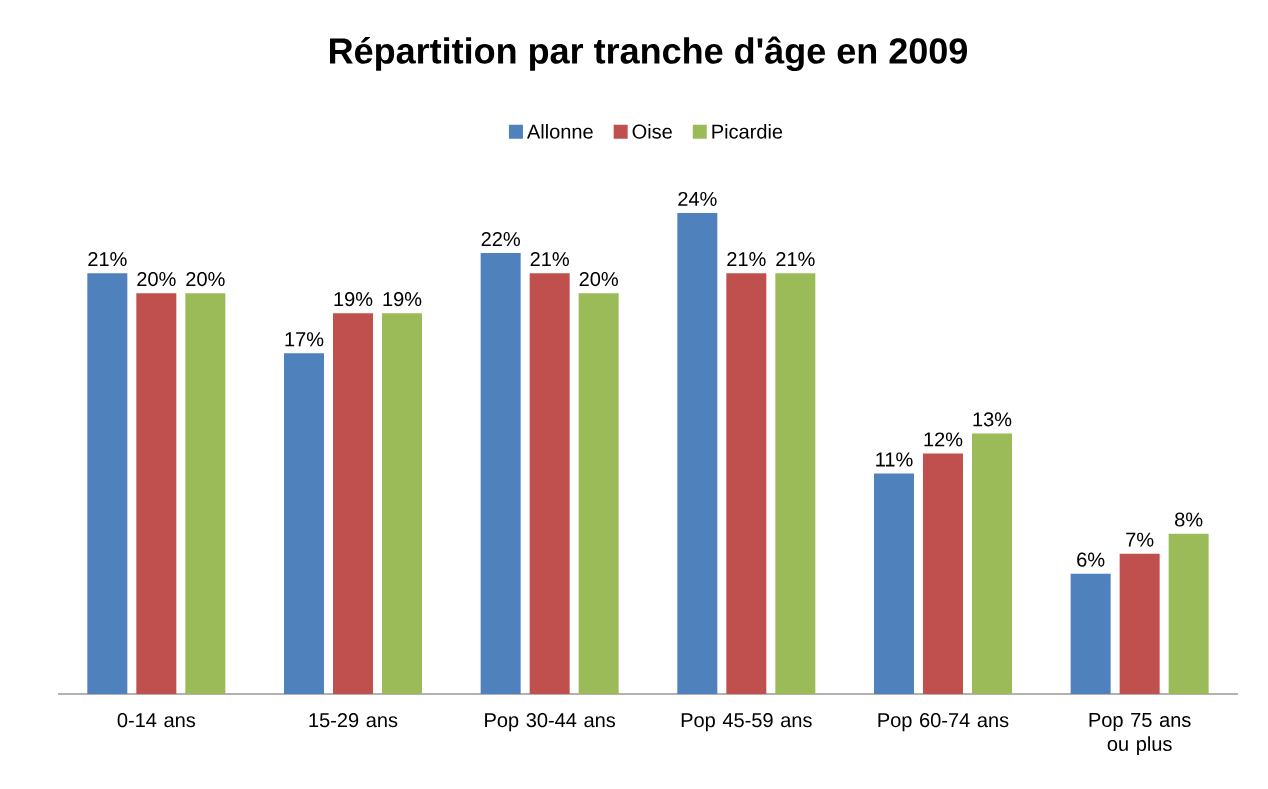  Describe the element at coordinates (1140, 539) in the screenshot. I see `data-label: 7%` at that location.